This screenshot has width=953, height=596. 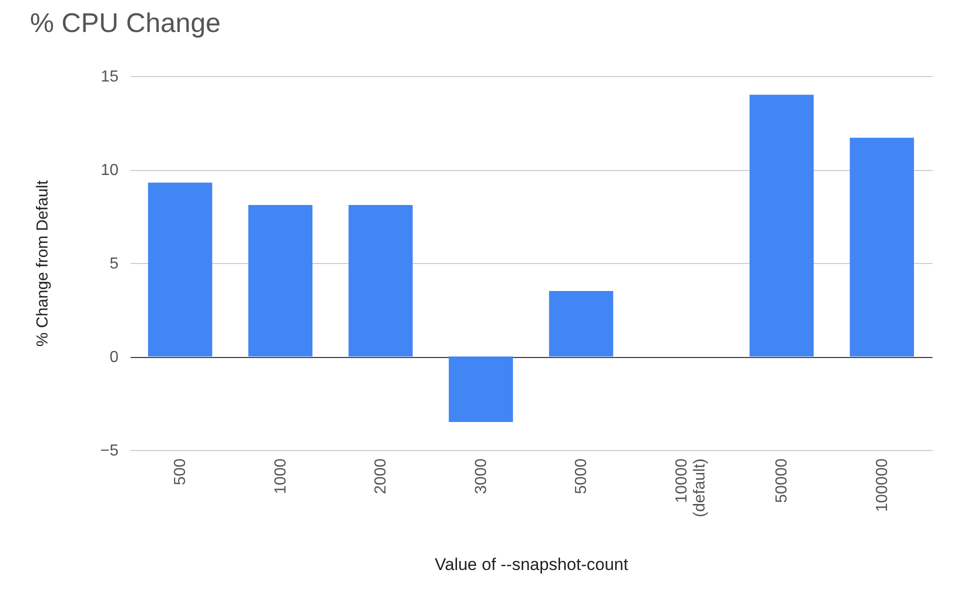 What do you see at coordinates (690, 488) in the screenshot?
I see `x-tick-label: 10000 (default)` at bounding box center [690, 488].